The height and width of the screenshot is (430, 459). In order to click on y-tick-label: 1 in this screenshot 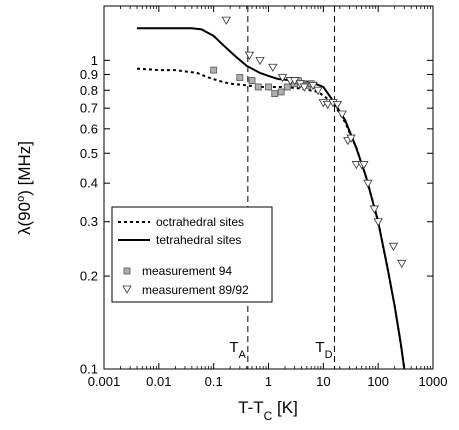, I will do `click(94, 60)`.